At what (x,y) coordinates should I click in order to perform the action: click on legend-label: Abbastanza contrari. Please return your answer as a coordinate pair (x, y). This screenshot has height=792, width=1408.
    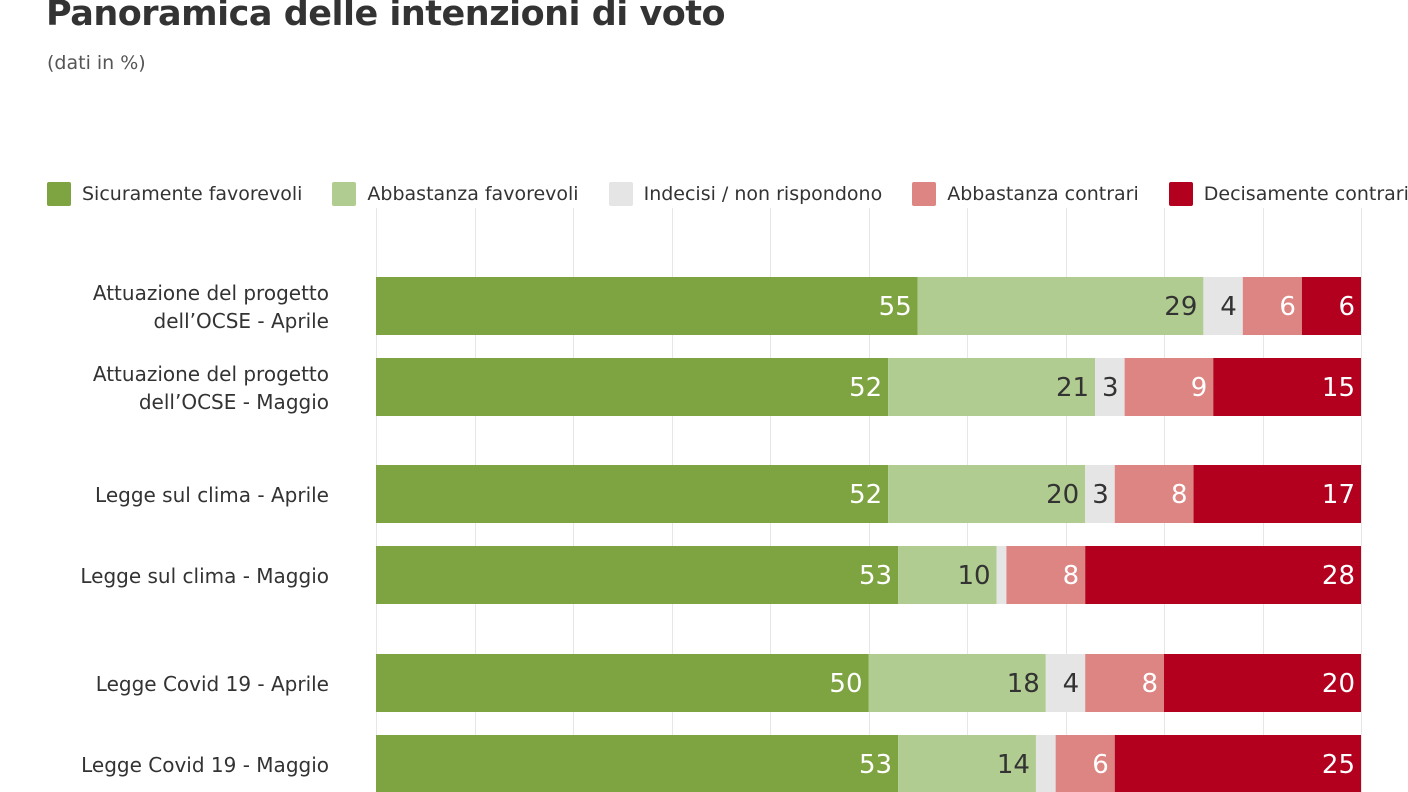
    Looking at the image, I should click on (1043, 194).